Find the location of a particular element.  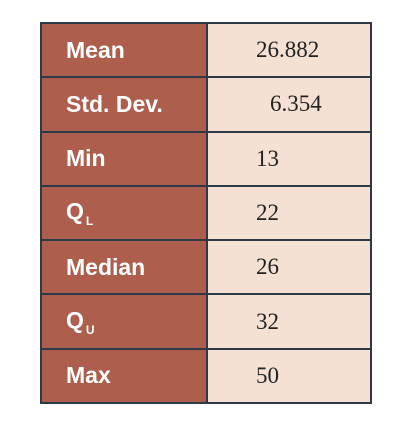

table-row: Std. Dev. 6.354 is located at coordinates (206, 104).